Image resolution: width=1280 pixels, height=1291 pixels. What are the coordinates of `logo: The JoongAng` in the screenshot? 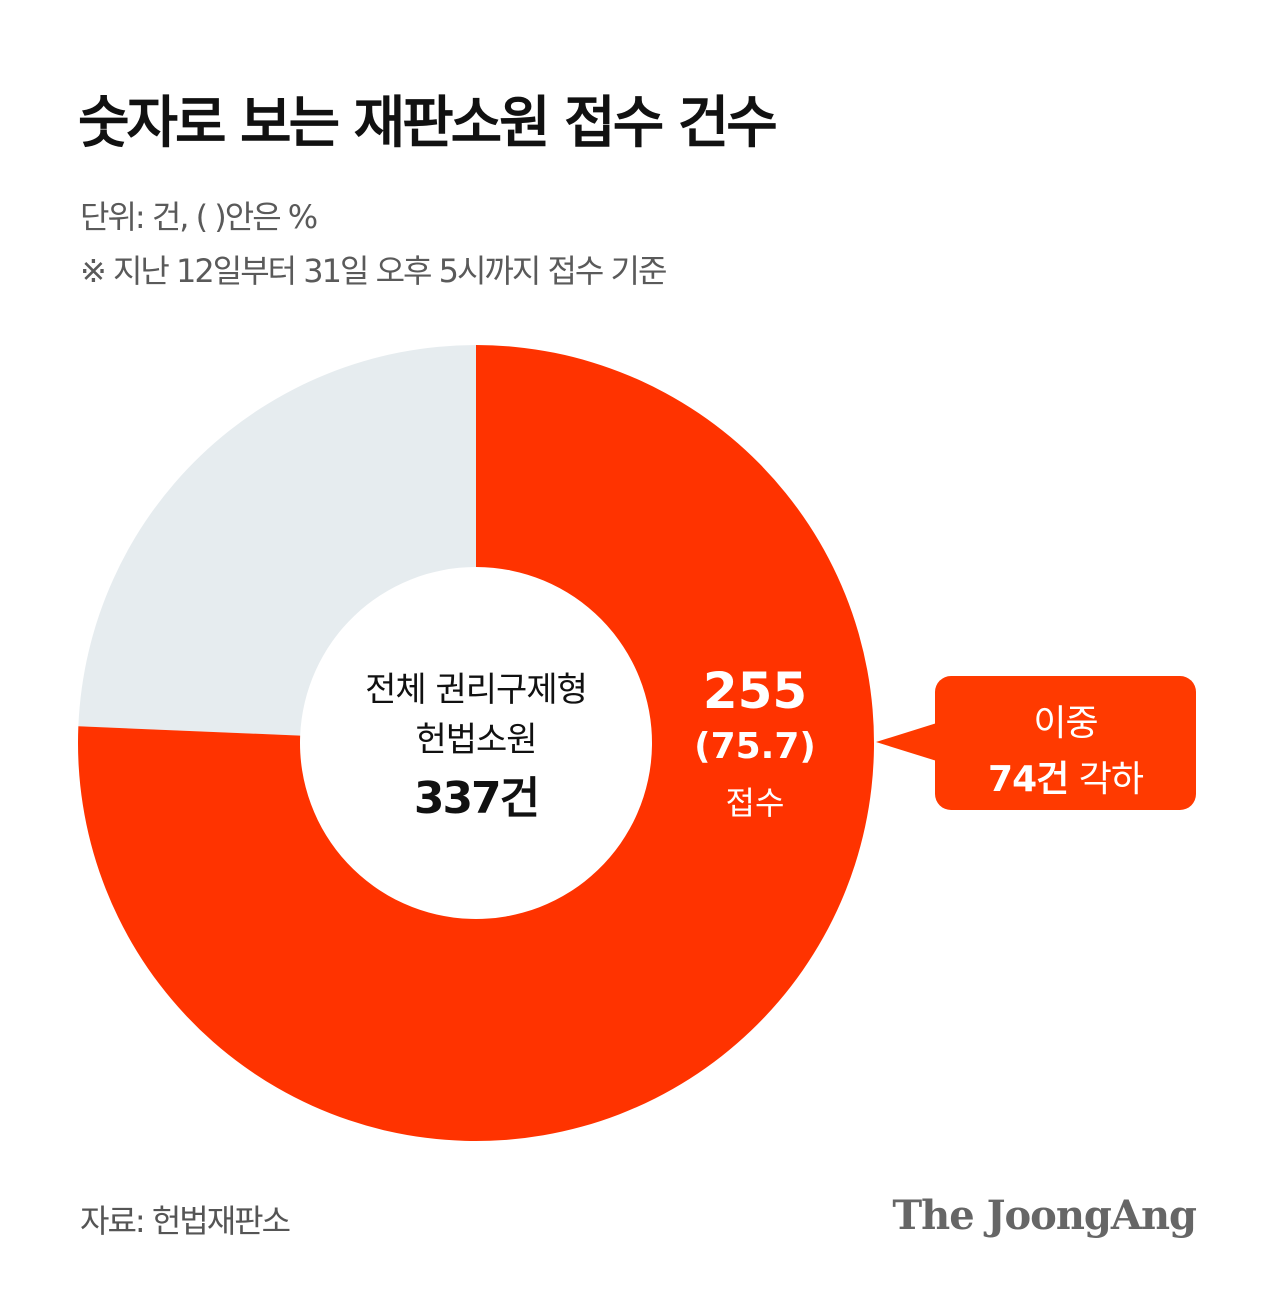 It's located at (1044, 1215).